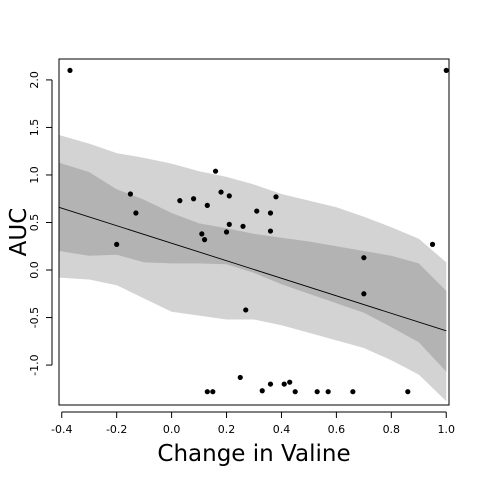 This screenshot has height=480, width=480. I want to click on x-tick-label: 1.0, so click(447, 429).